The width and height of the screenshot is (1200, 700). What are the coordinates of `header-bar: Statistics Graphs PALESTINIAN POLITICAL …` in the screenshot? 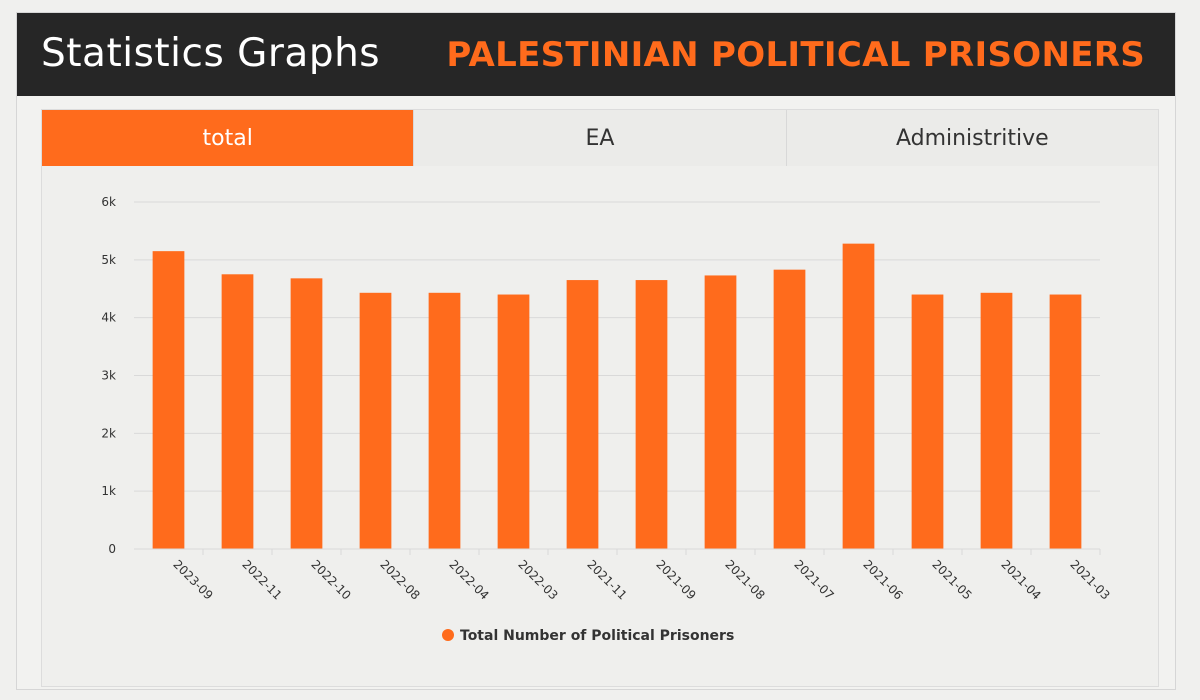 It's located at (596, 54).